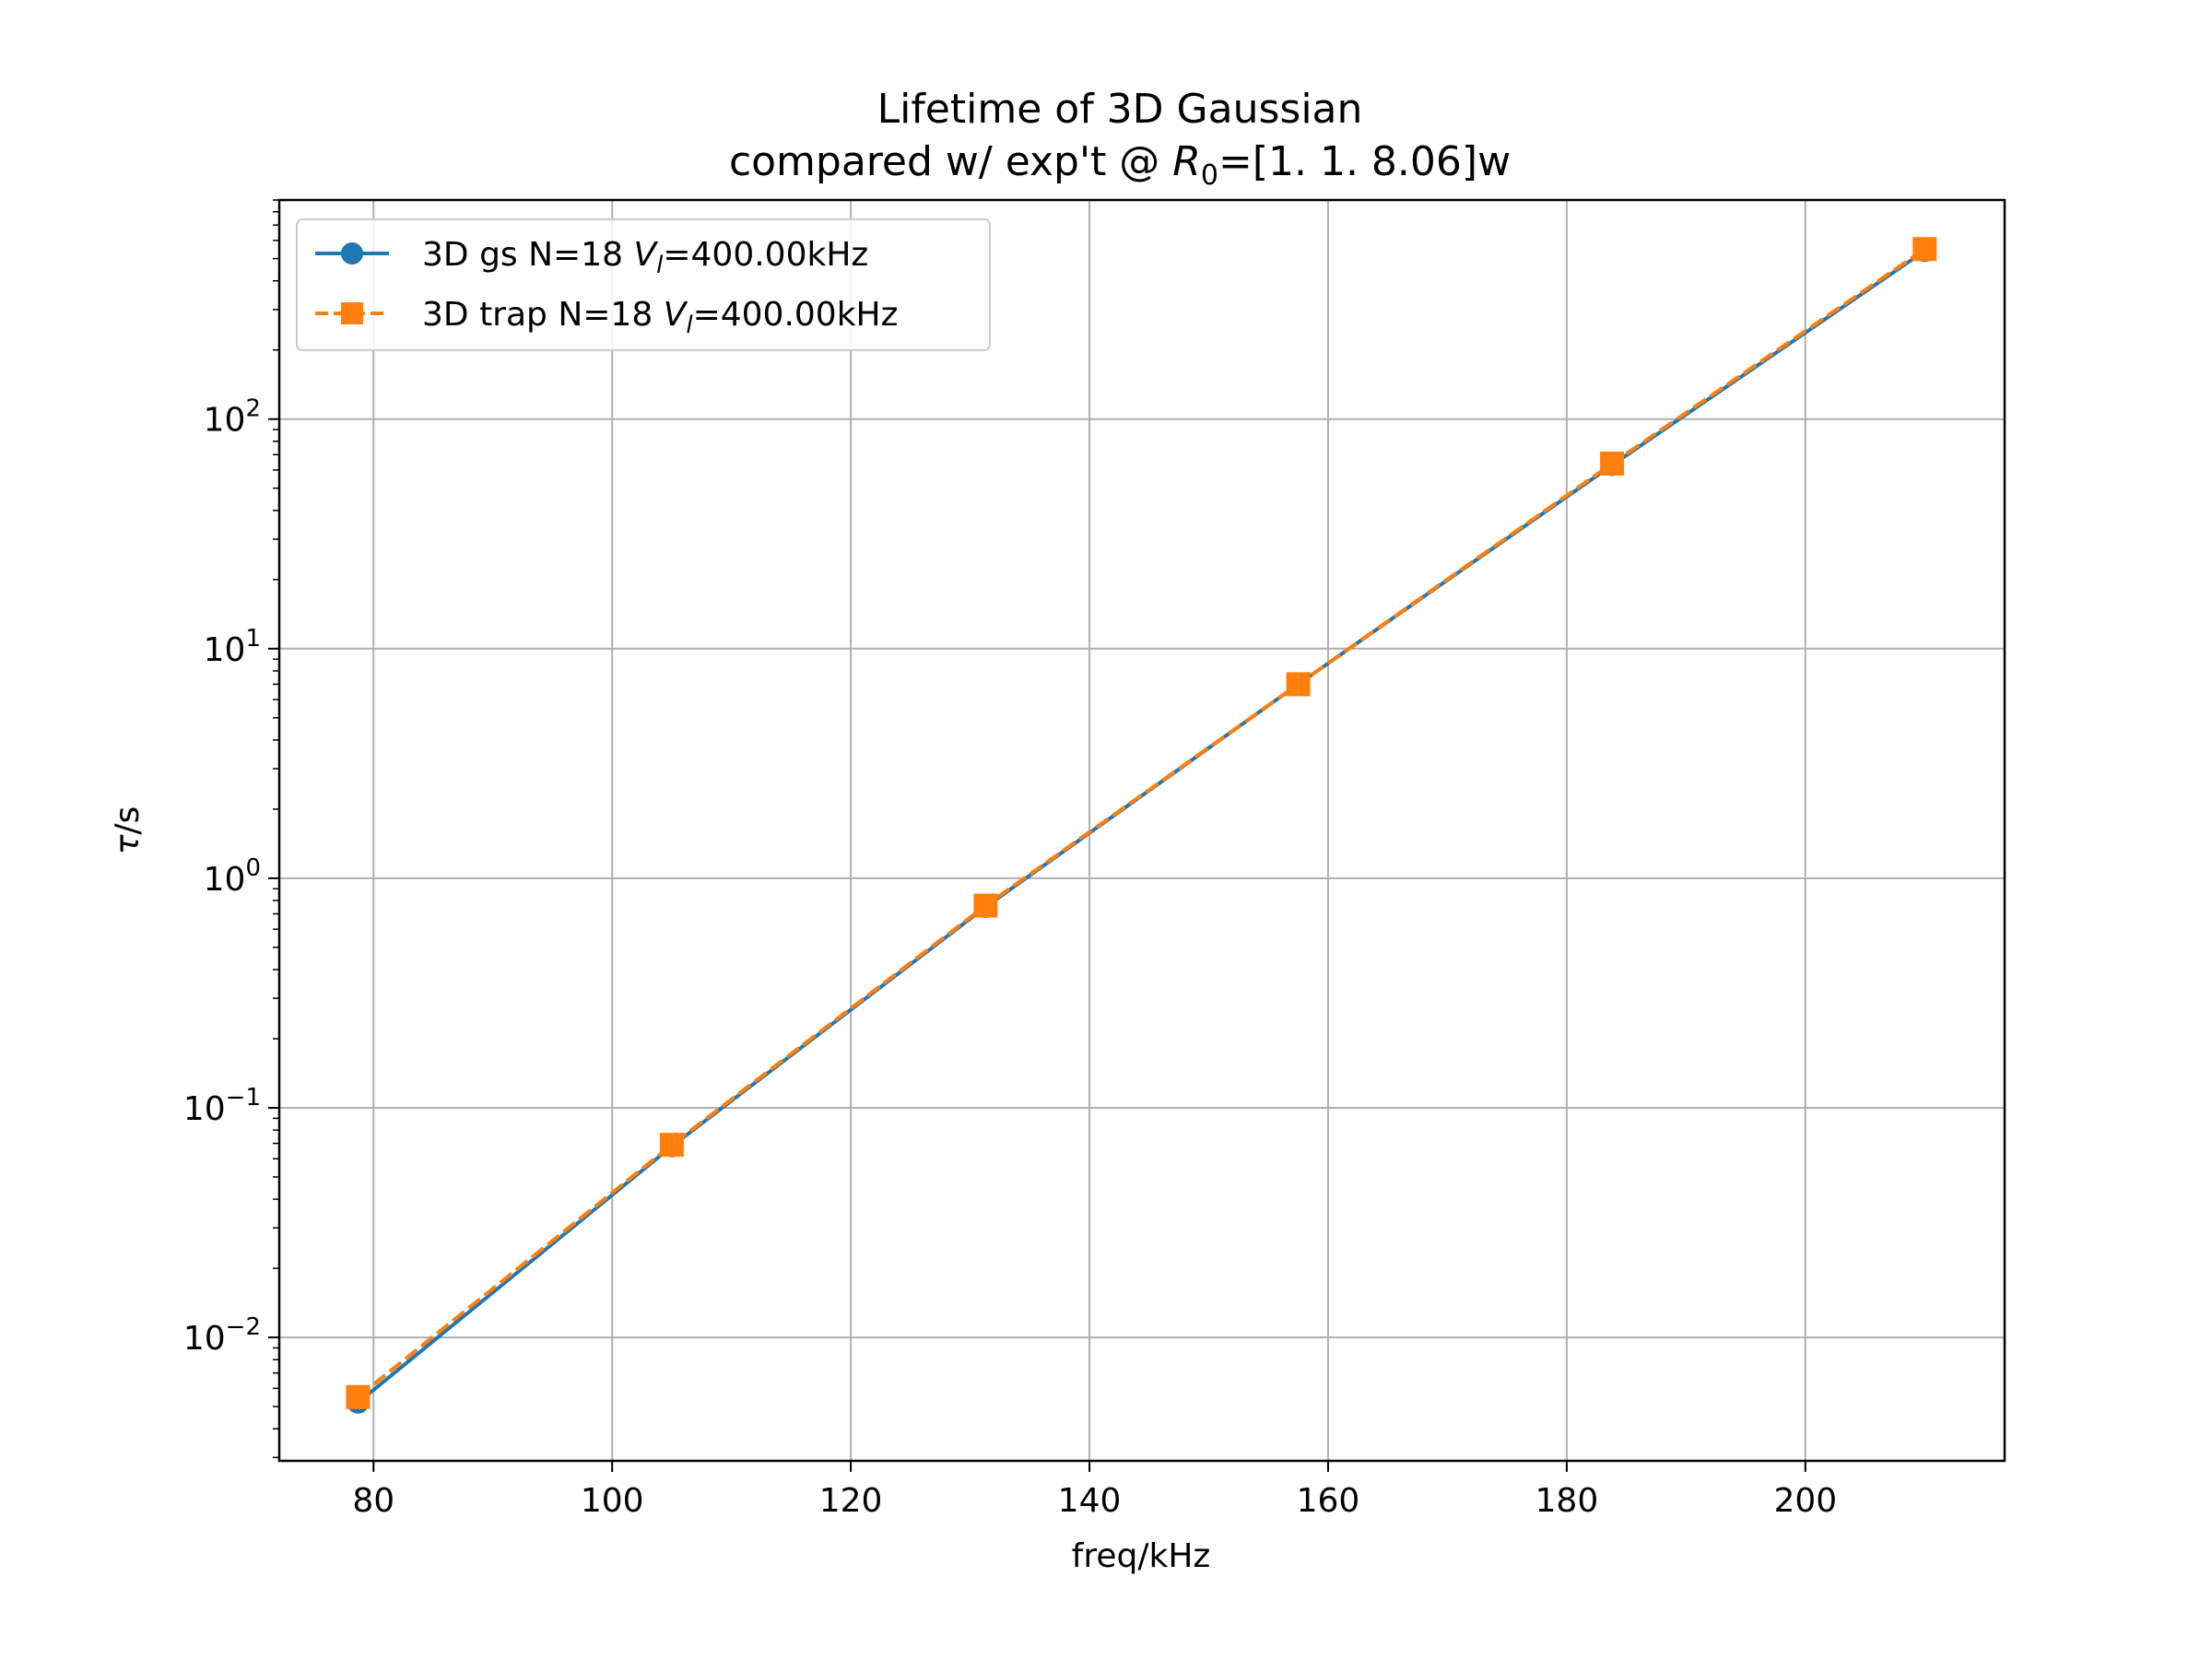 This screenshot has height=1659, width=2212. Describe the element at coordinates (660, 265) in the screenshot. I see `legend-gs-sub: l` at that location.